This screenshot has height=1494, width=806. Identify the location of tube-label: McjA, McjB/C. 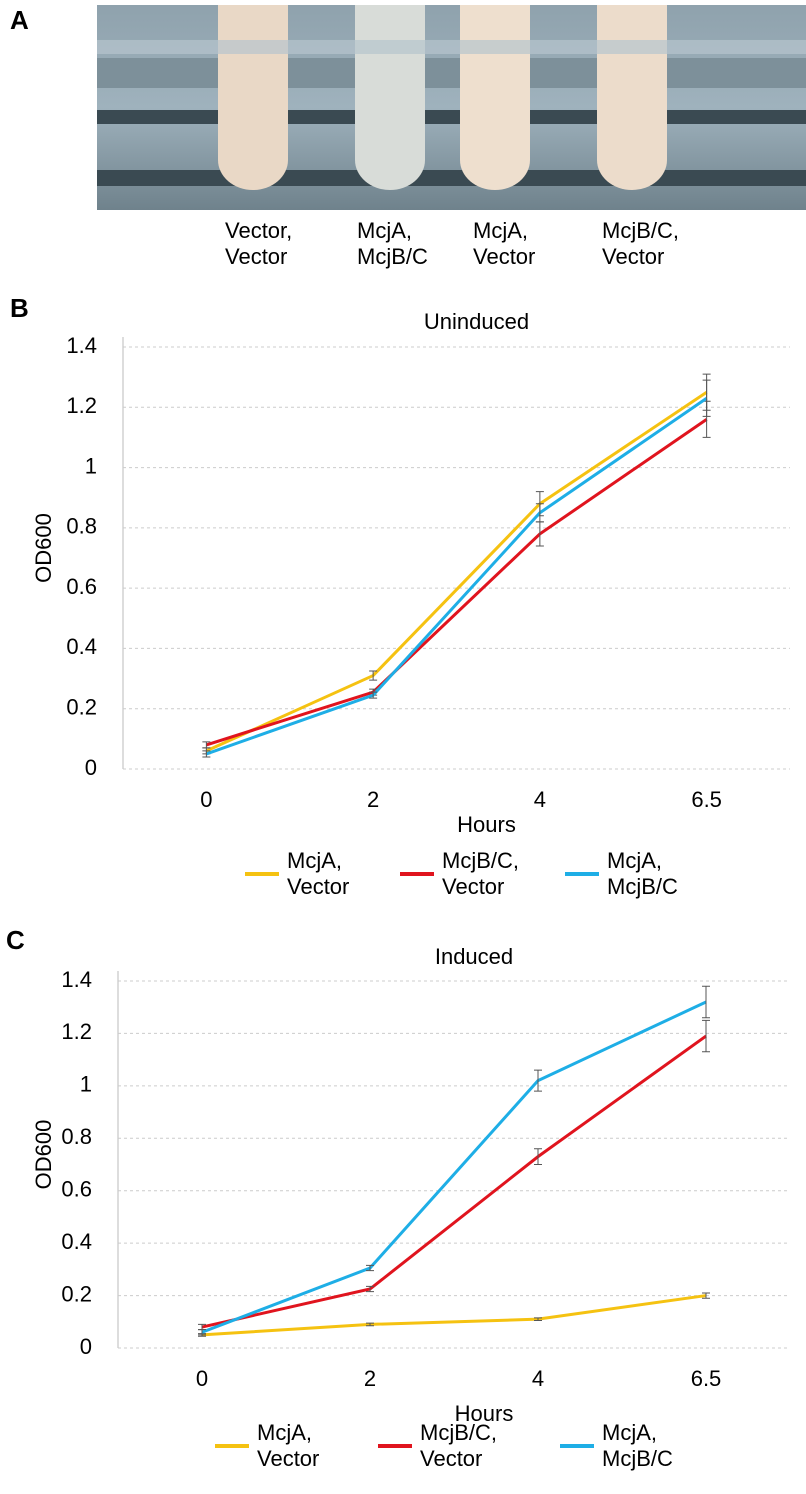
(392, 243).